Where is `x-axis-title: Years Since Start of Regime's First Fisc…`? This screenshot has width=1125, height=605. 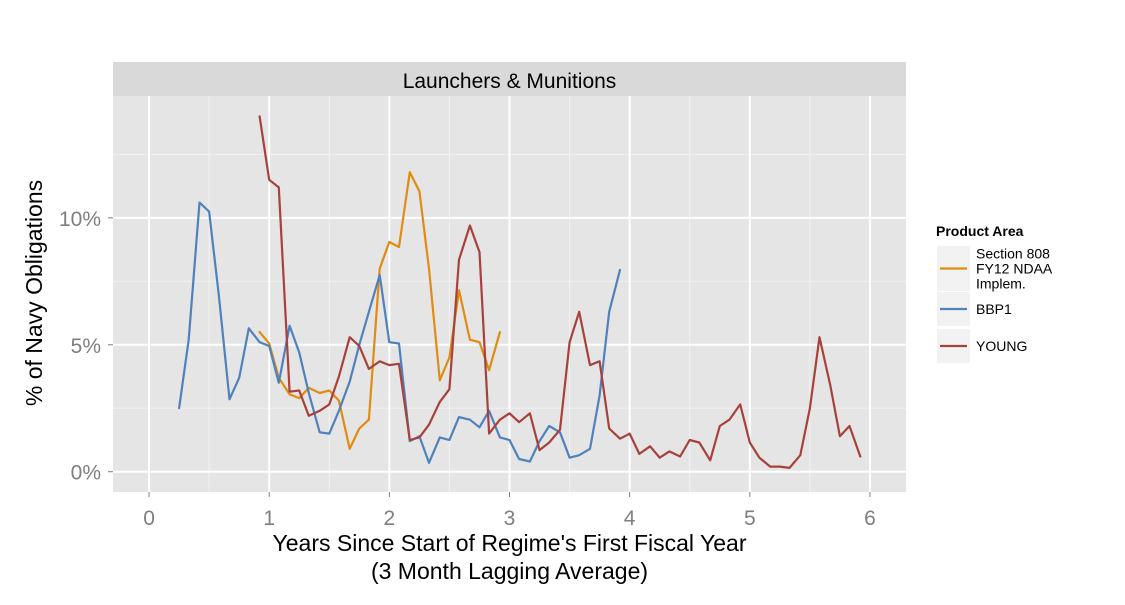
x-axis-title: Years Since Start of Regime's First Fisc… is located at coordinates (510, 543).